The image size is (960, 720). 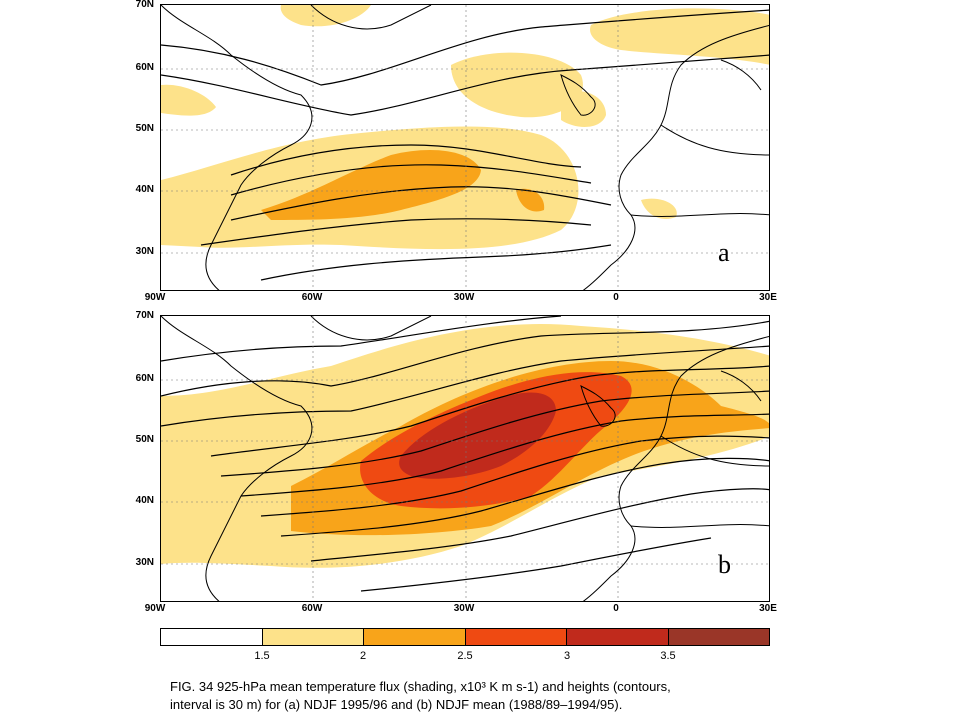 What do you see at coordinates (464, 608) in the screenshot?
I see `lon-label-b-30w: 30W` at bounding box center [464, 608].